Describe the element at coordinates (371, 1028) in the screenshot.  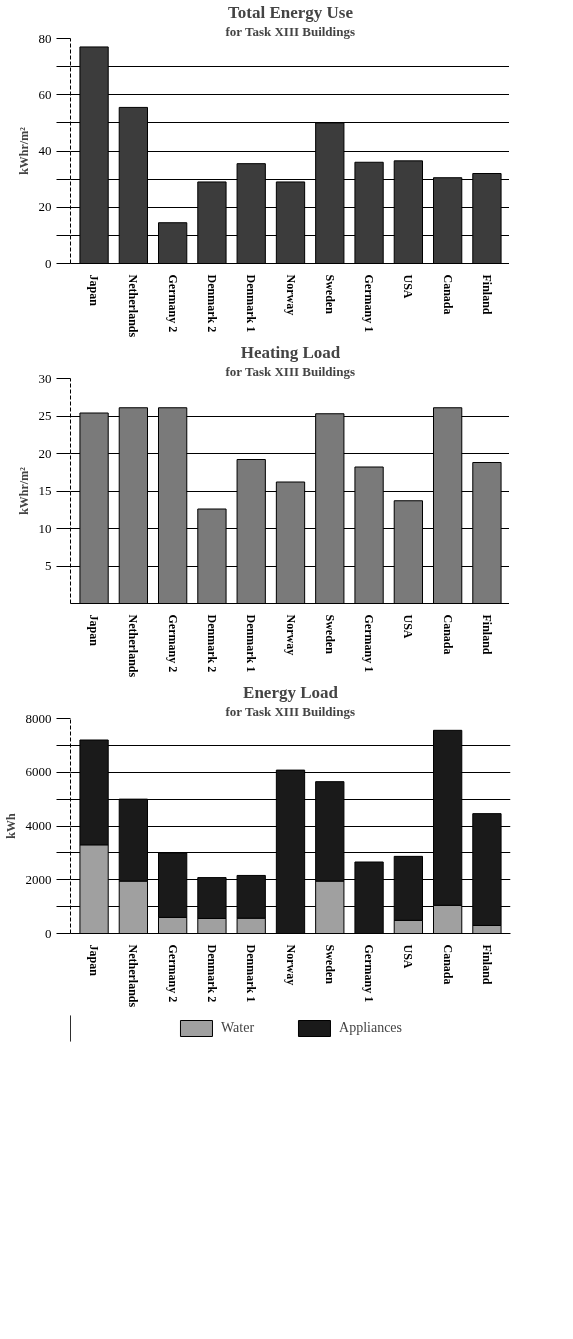
I see `legend-label: Appliances` at that location.